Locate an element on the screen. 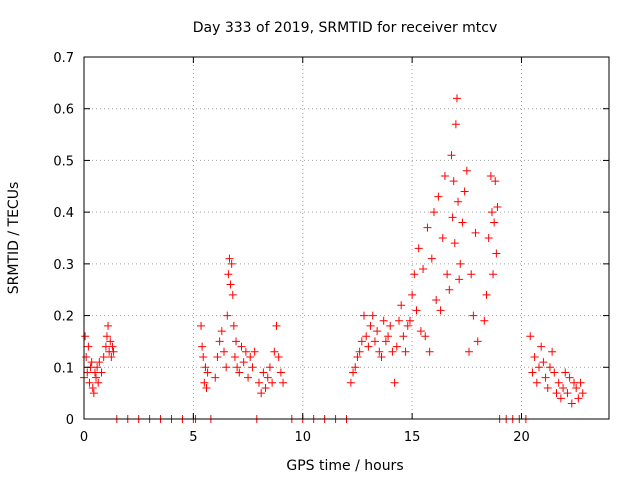 Image resolution: width=640 pixels, height=480 pixels. y-tick-label: 0.4 is located at coordinates (63, 213).